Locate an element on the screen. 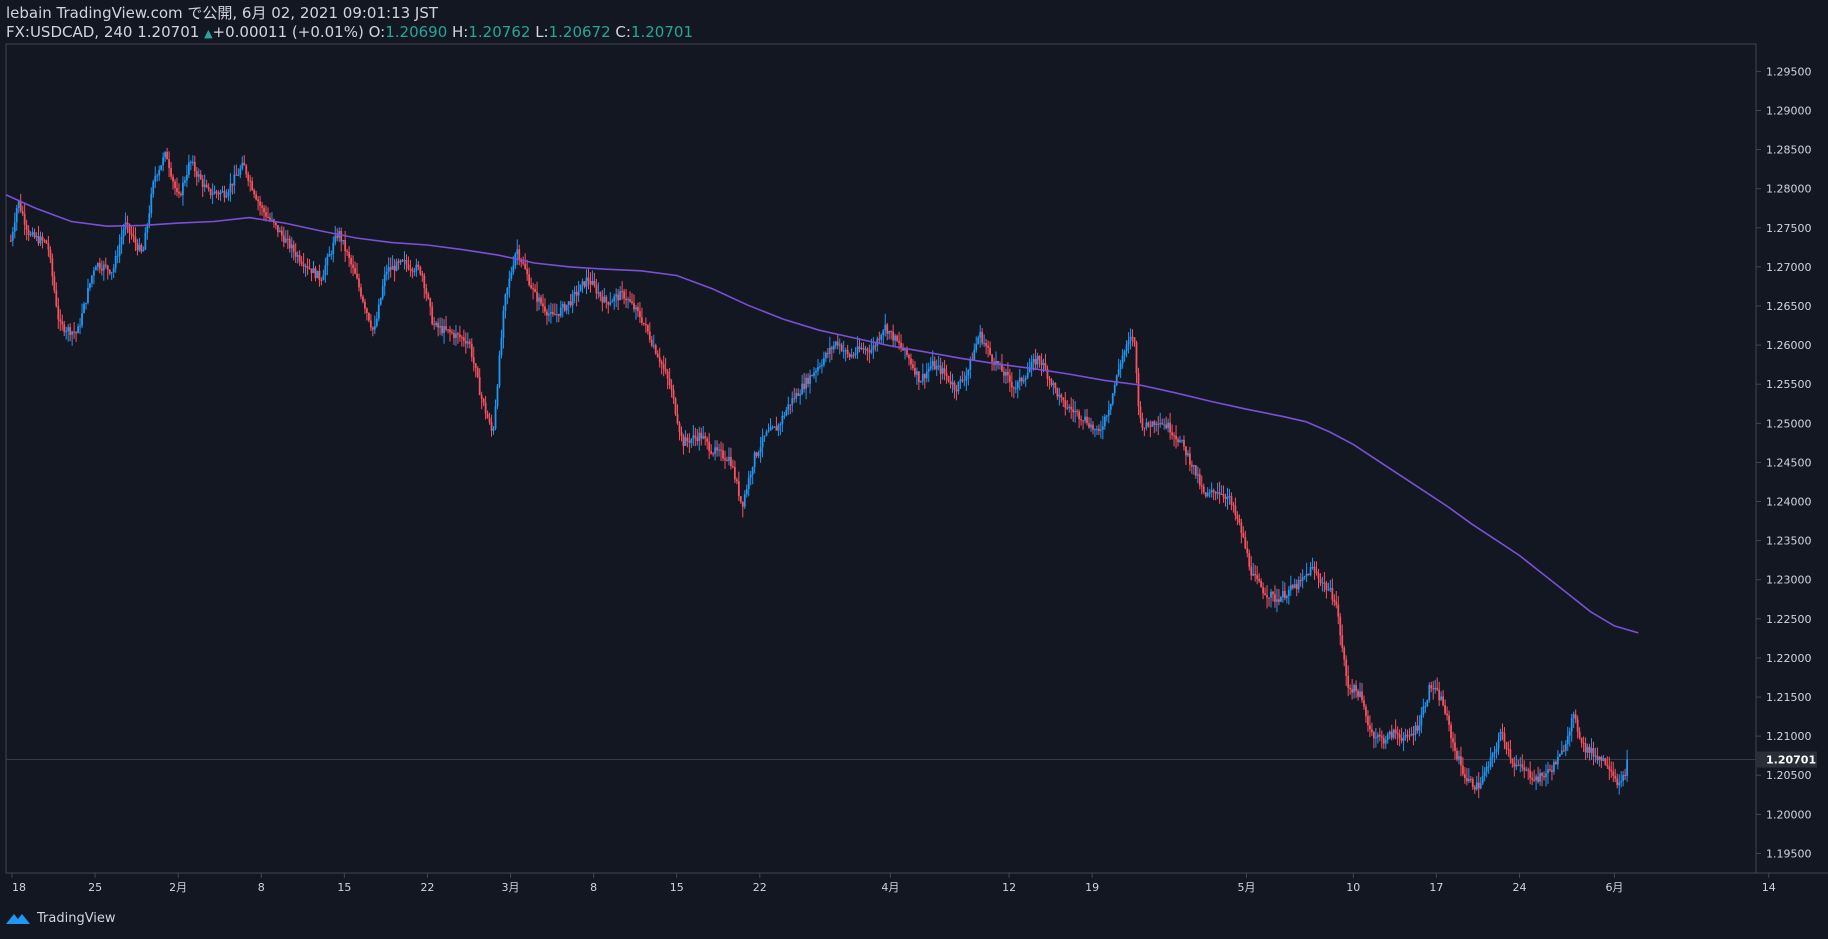 The image size is (1828, 939). footer-brand: TradingView is located at coordinates (60, 918).